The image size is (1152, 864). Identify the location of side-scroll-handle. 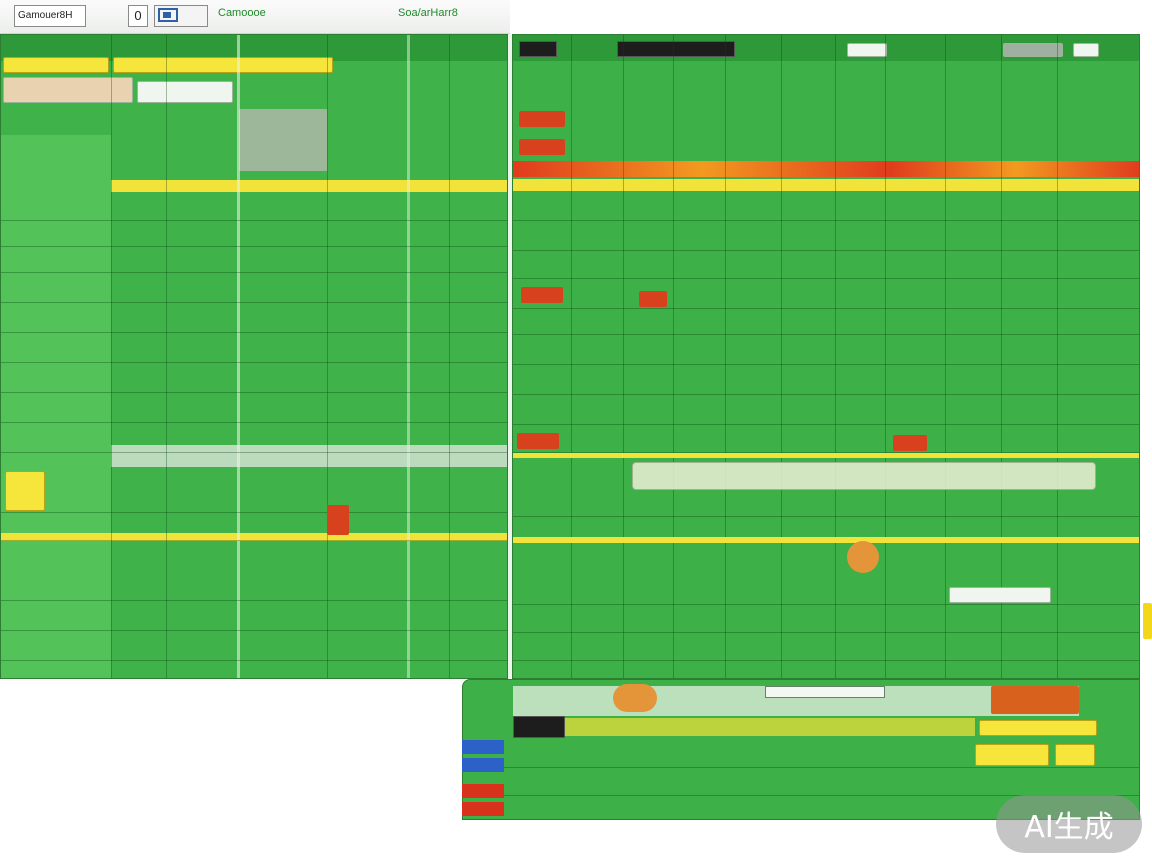
(1147, 621).